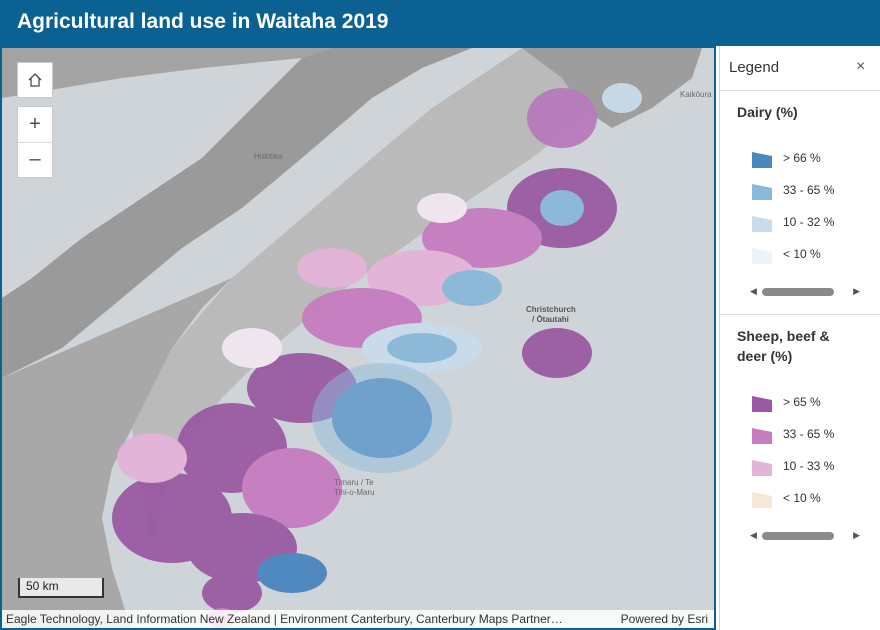  I want to click on home-button, so click(35, 80).